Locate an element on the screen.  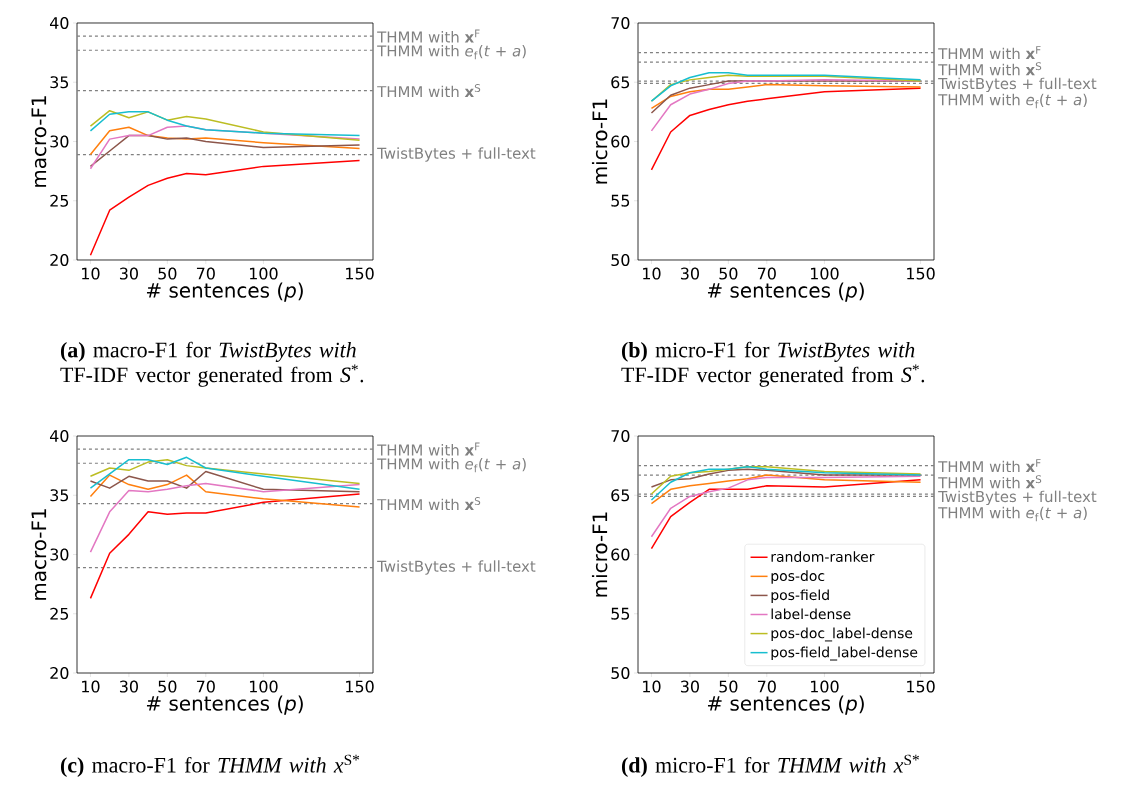
legend-label: pos-field is located at coordinates (800, 596).